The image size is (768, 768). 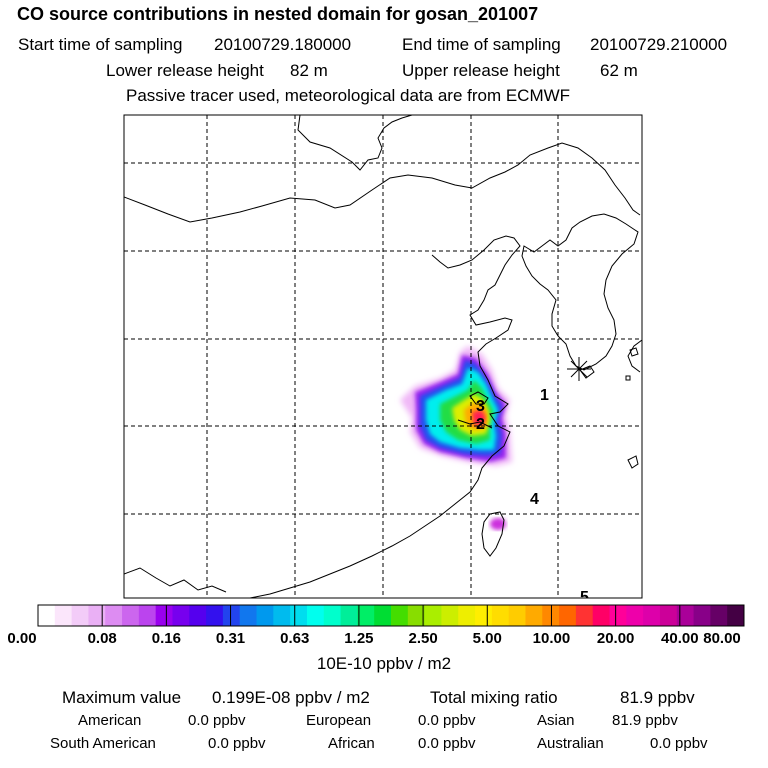 What do you see at coordinates (570, 743) in the screenshot?
I see `region-name-australian: Australian` at bounding box center [570, 743].